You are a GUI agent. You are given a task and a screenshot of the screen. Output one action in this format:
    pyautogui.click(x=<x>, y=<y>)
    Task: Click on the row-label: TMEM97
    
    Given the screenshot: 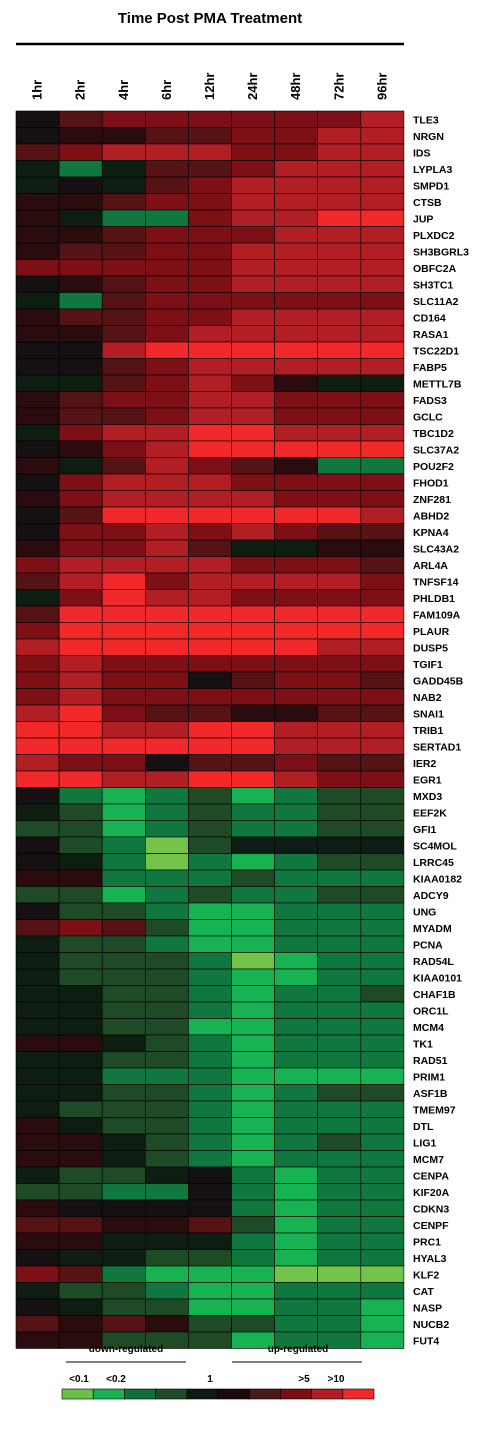 What is the action you would take?
    pyautogui.click(x=434, y=1110)
    